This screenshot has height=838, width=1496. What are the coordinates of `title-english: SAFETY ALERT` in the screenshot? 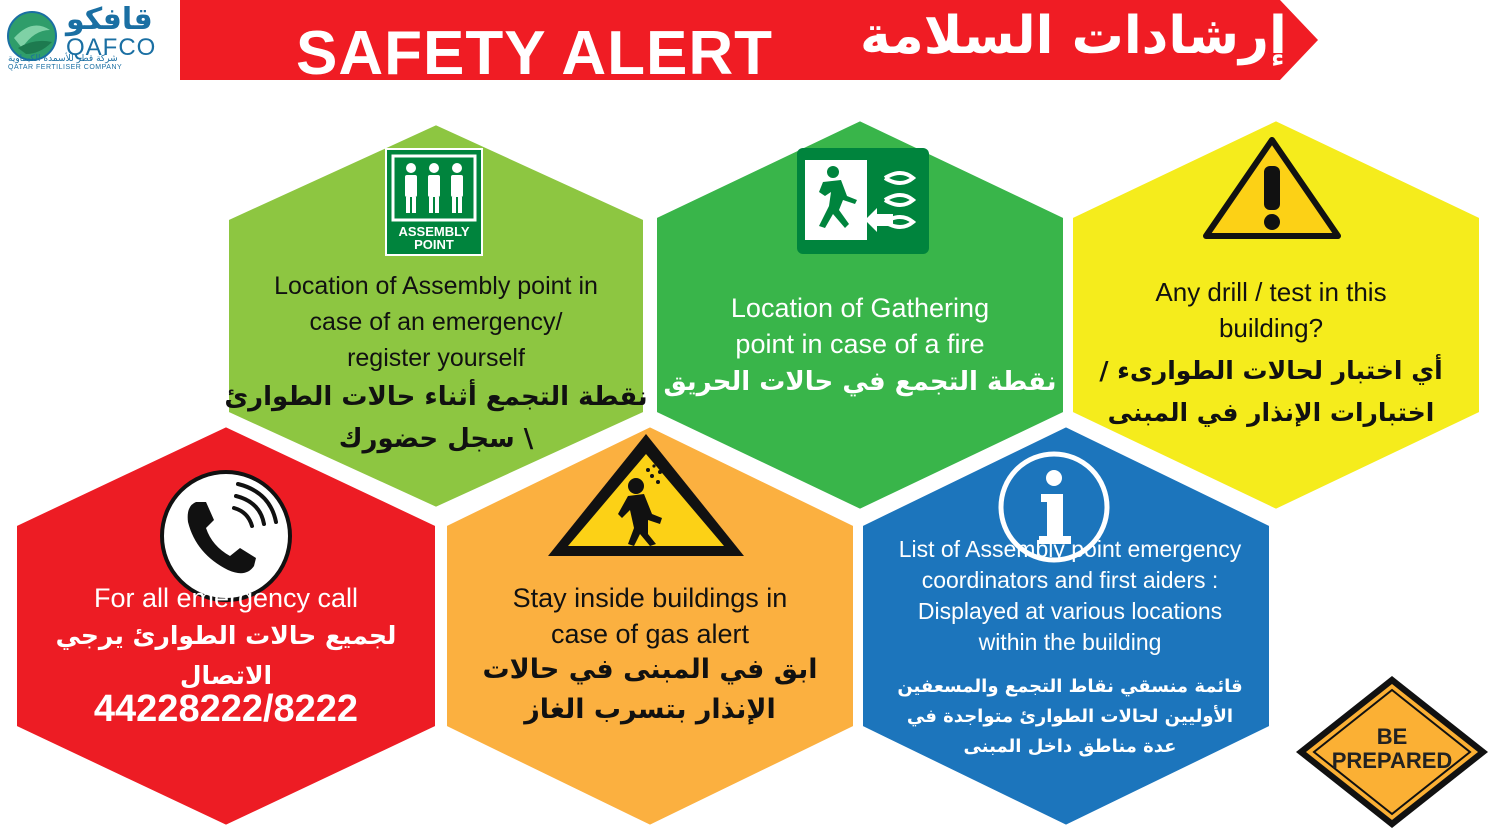 It's located at (535, 53).